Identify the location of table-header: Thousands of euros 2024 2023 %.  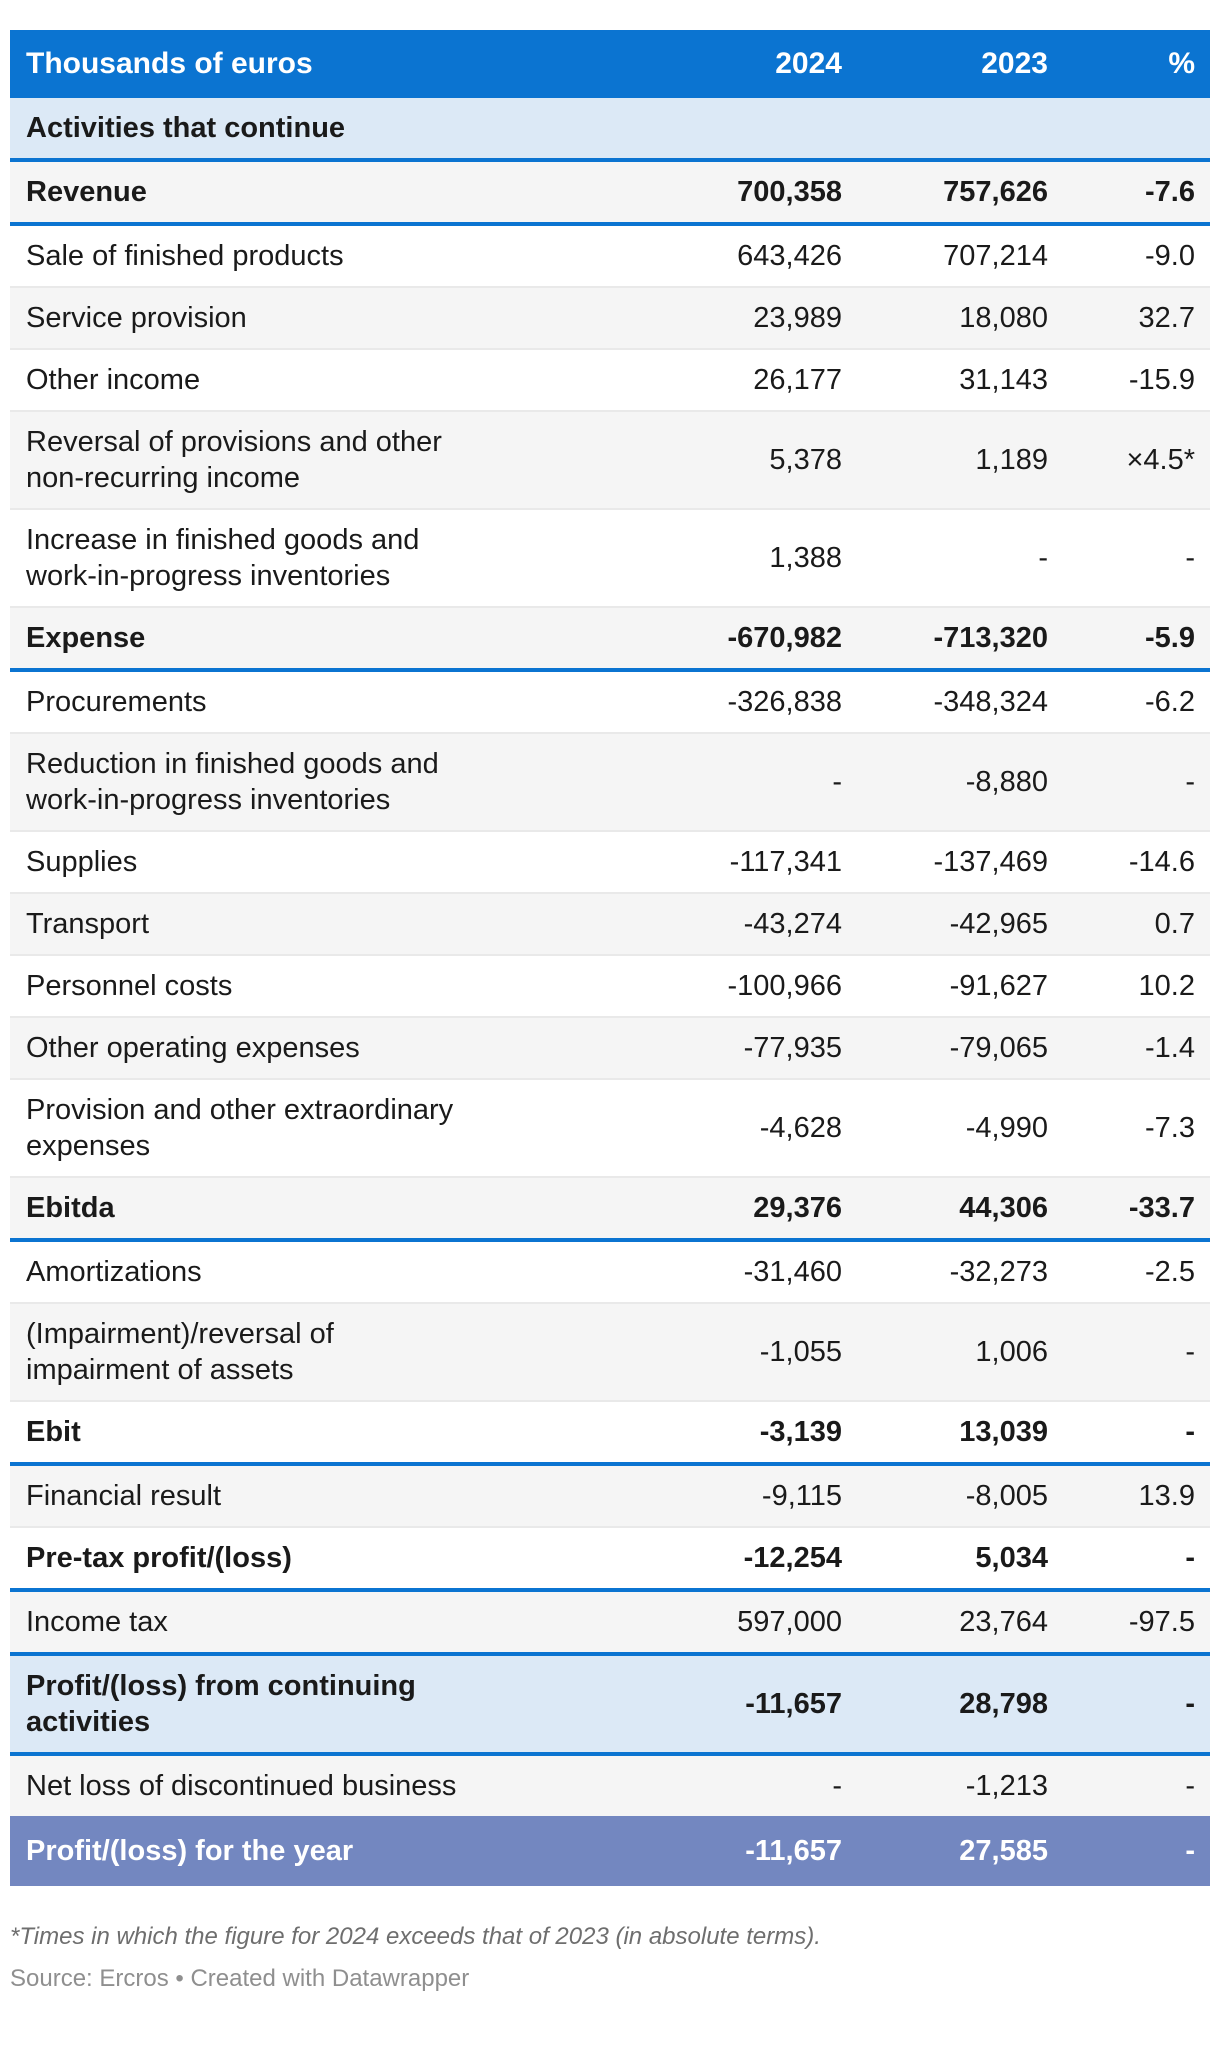
(610, 64).